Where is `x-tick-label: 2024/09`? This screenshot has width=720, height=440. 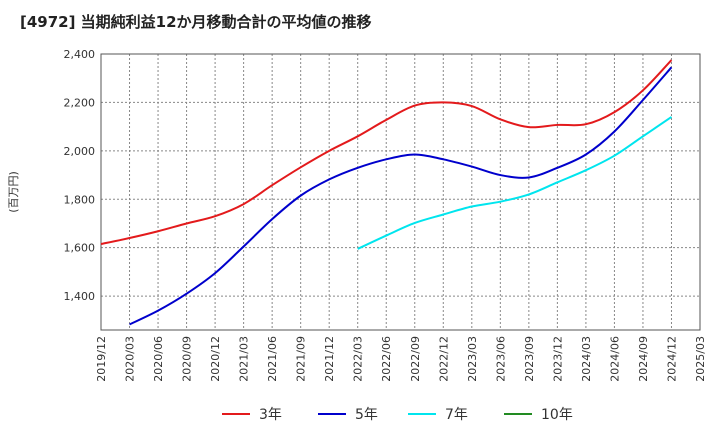
x-tick-label: 2024/09 is located at coordinates (643, 359).